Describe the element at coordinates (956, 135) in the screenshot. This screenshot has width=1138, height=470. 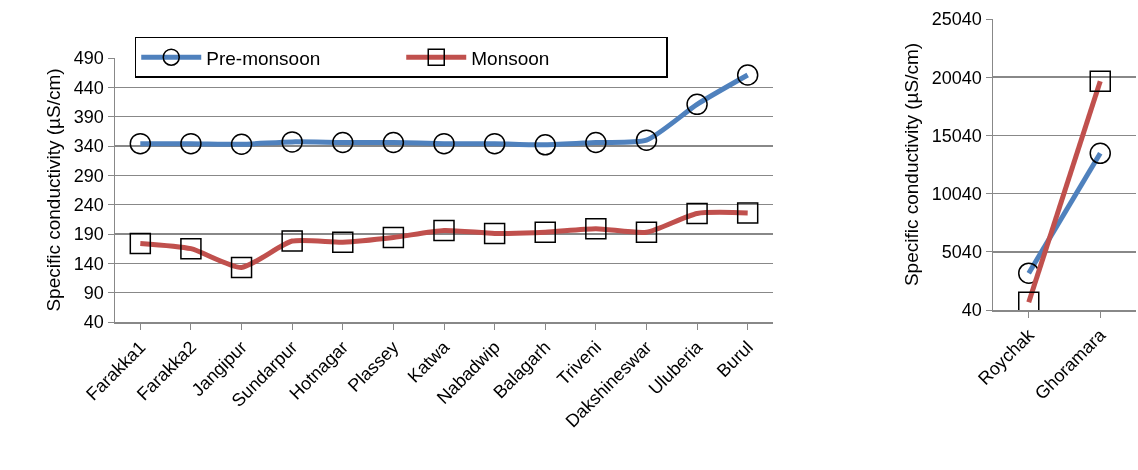
I see `y-tick-label: 15040` at that location.